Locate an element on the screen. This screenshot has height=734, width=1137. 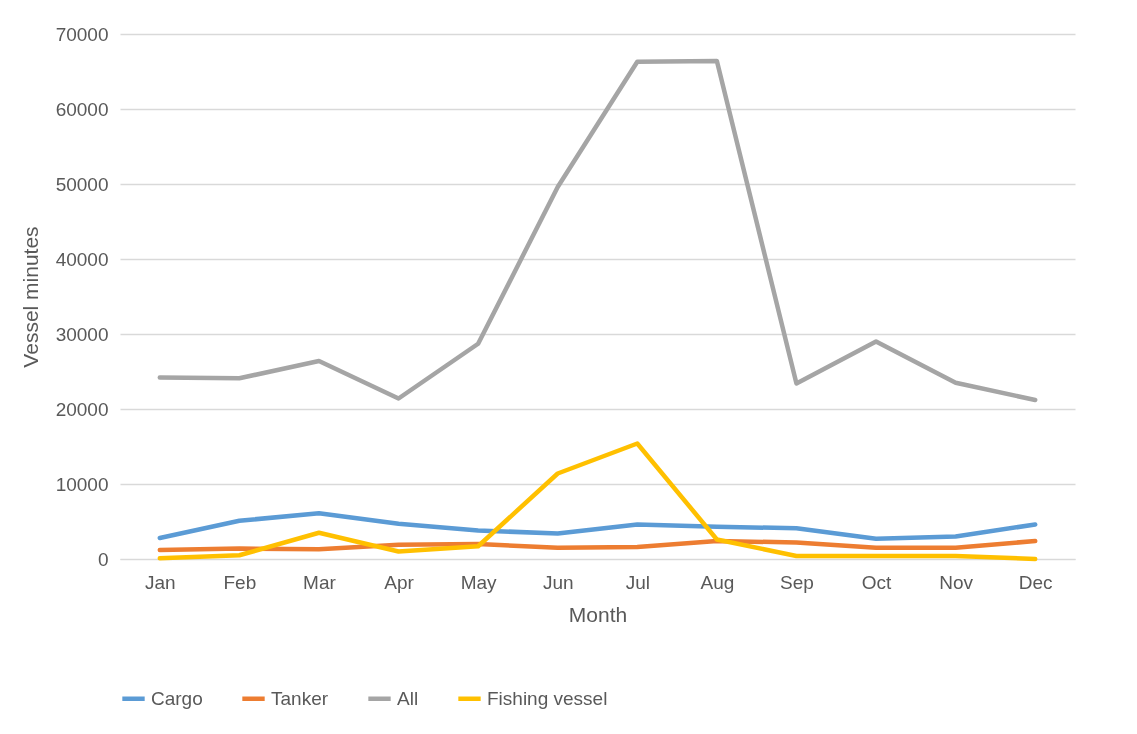
x-tick-label: Aug is located at coordinates (717, 582).